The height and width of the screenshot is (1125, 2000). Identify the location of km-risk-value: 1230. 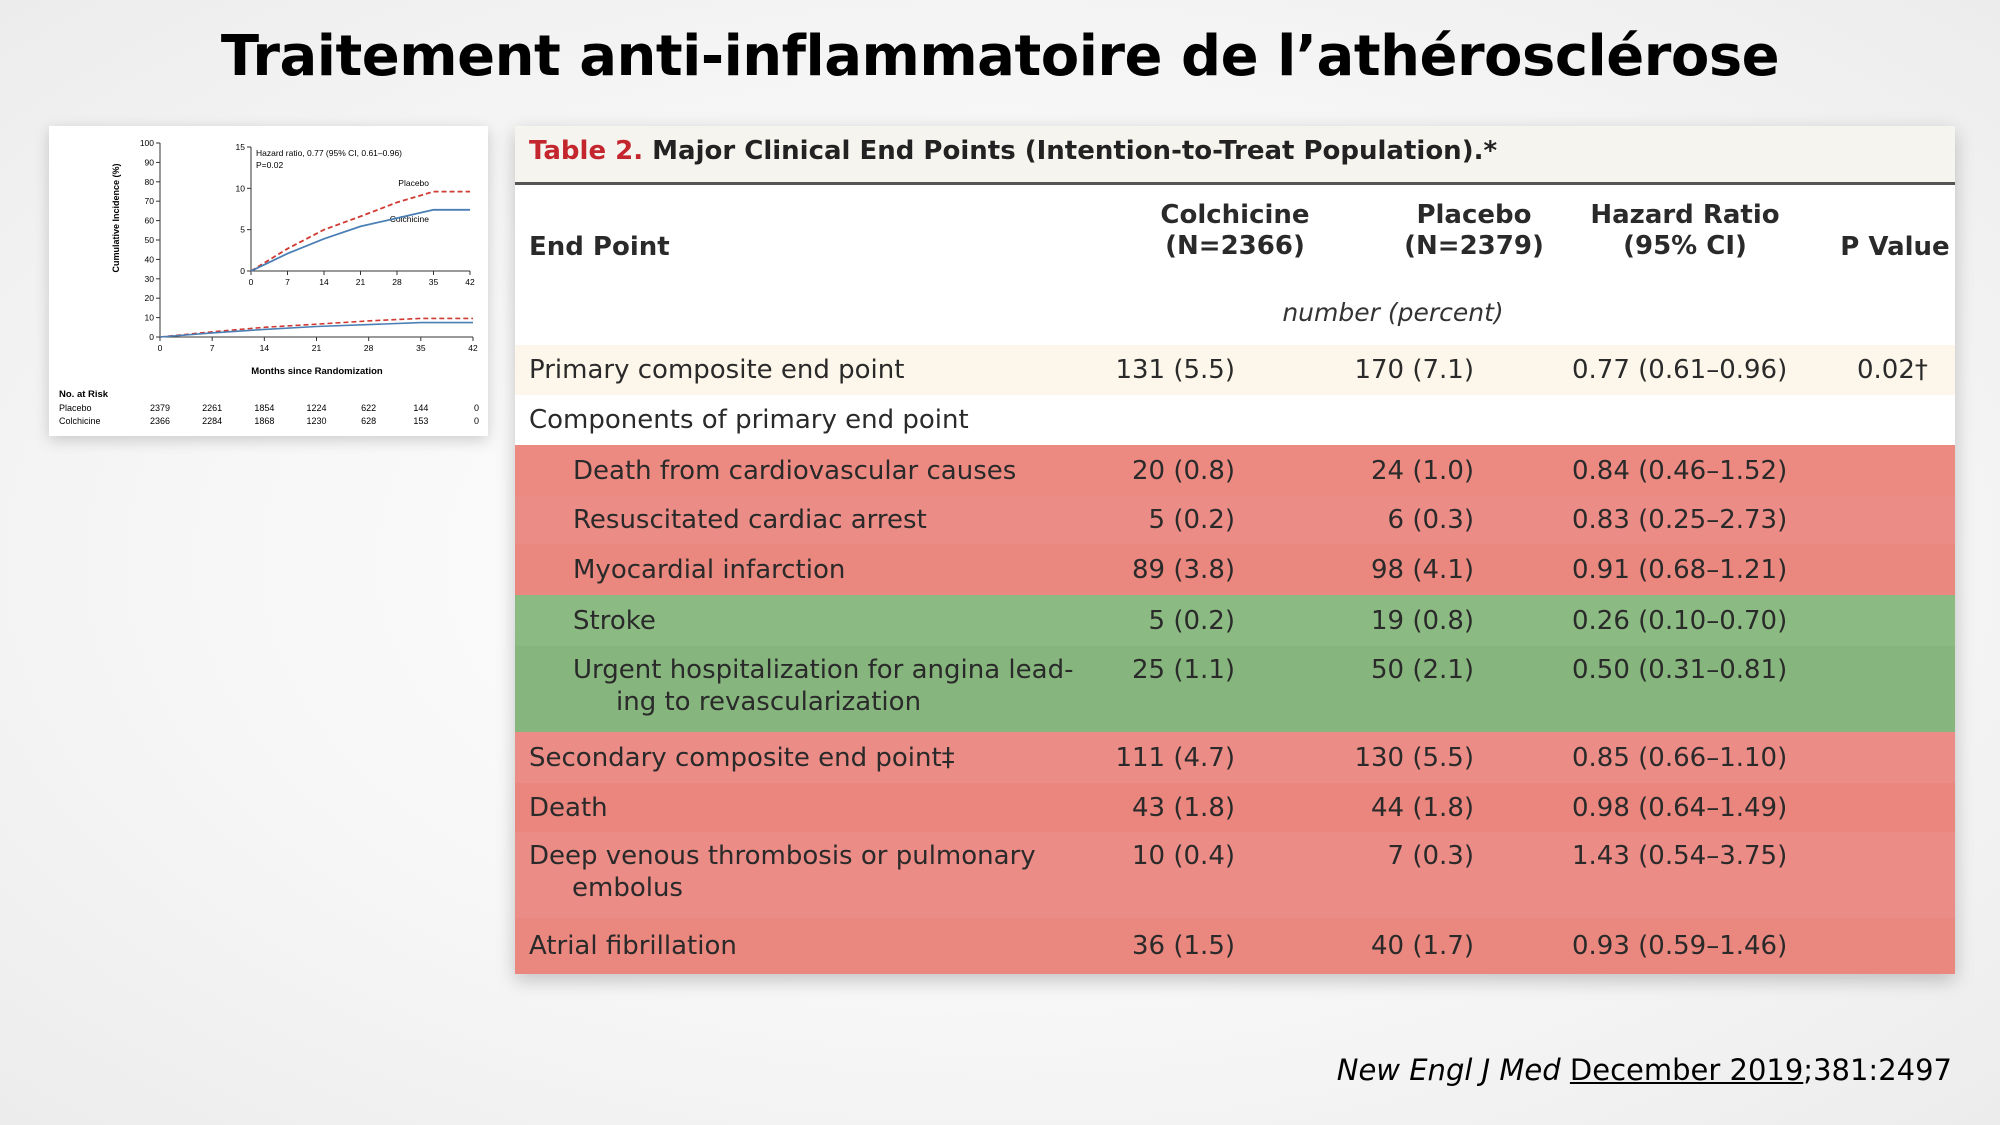
(316, 421).